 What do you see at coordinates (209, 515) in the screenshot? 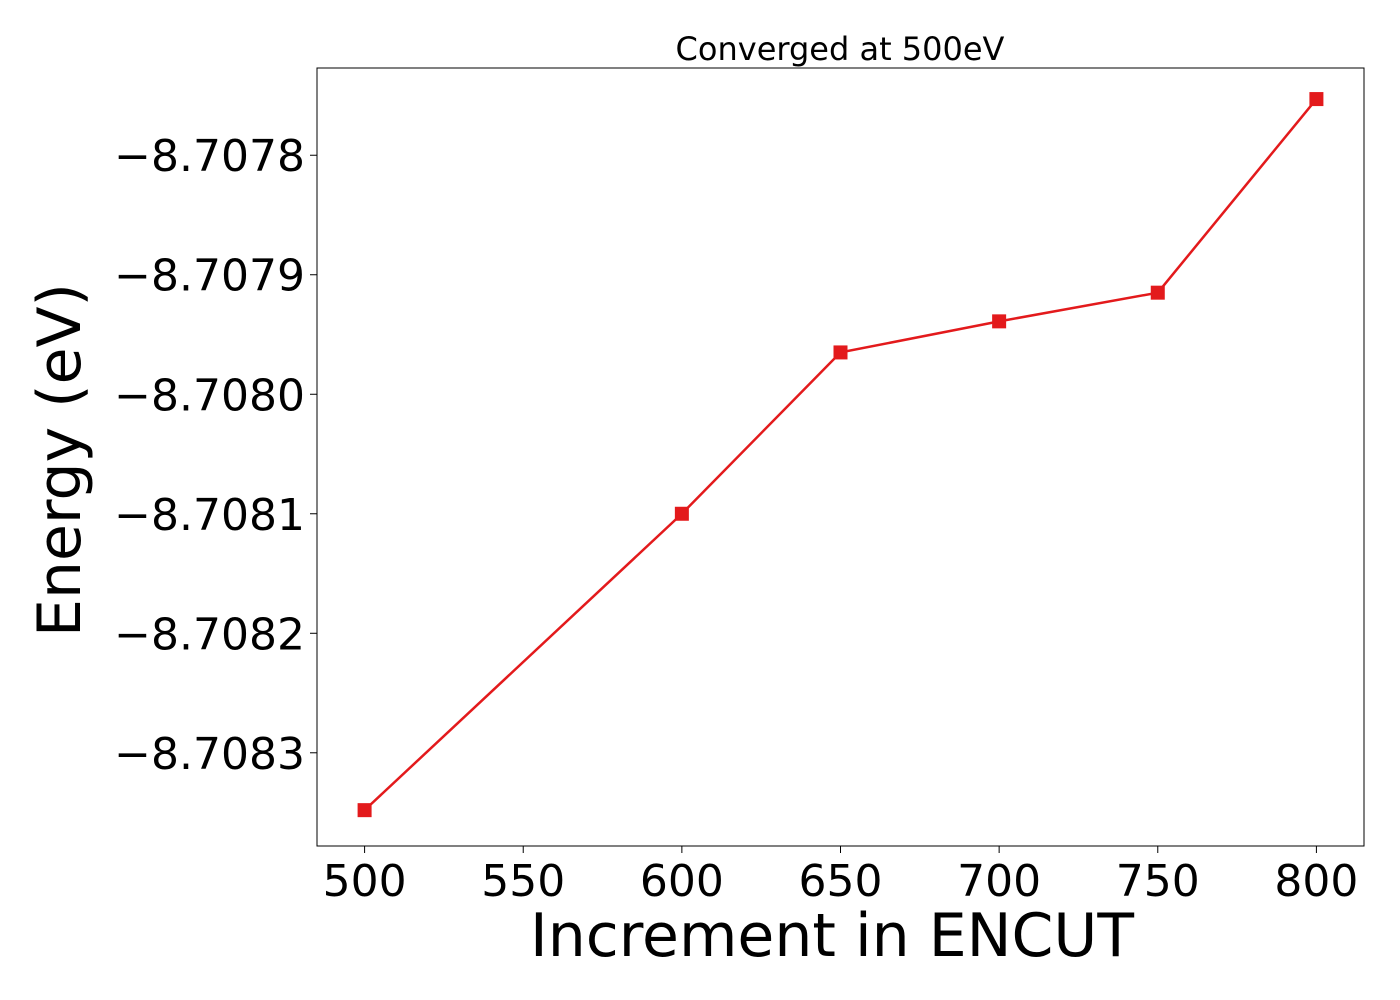
I see `y-tick-label: −8.7081` at bounding box center [209, 515].